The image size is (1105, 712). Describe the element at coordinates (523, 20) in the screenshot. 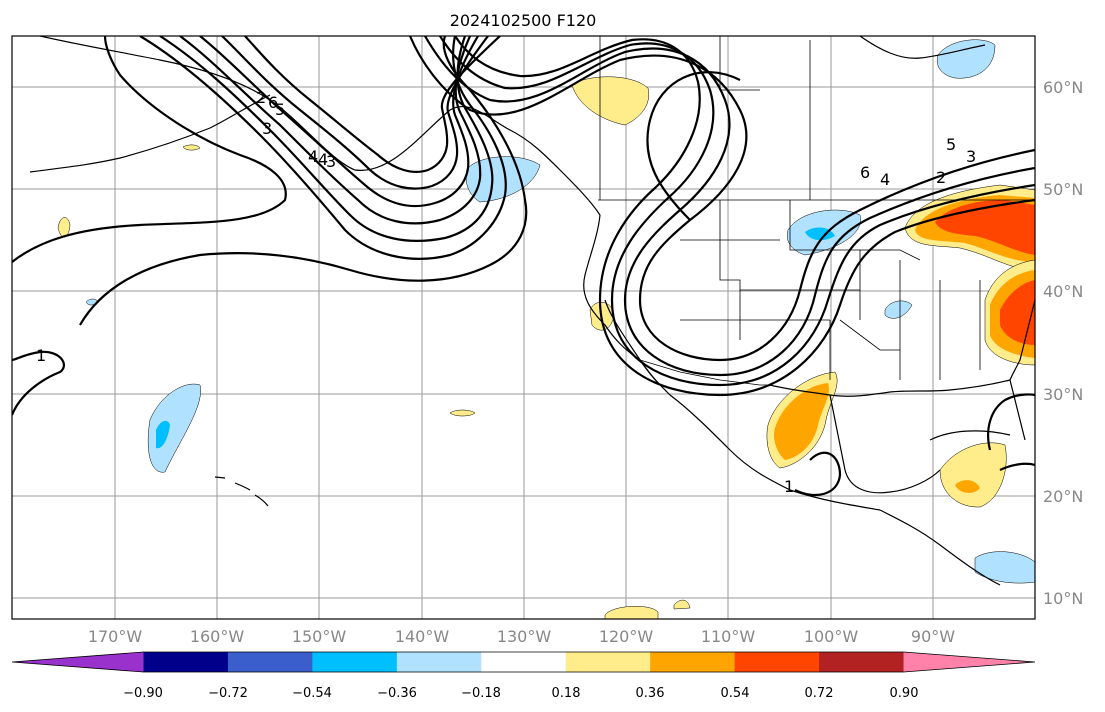

I see `map-title: 2024102500 F120` at that location.